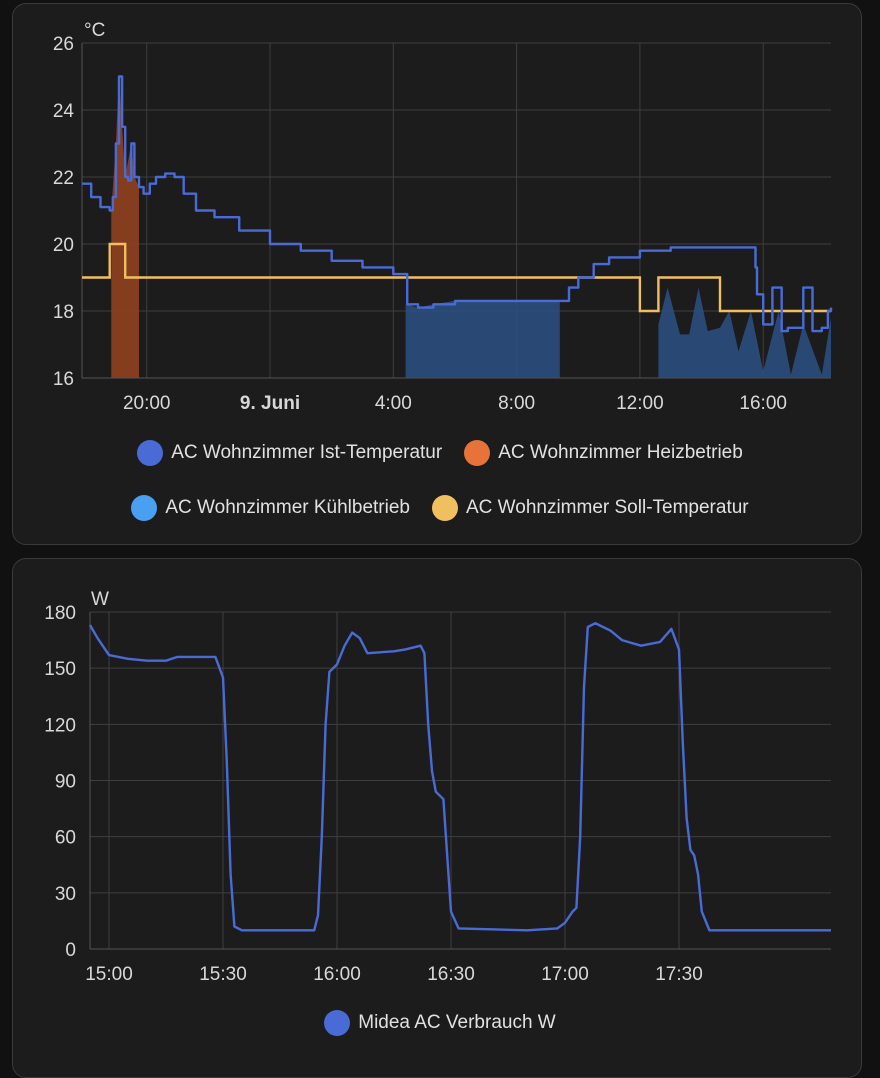  Describe the element at coordinates (620, 452) in the screenshot. I see `legend-label: AC Wohnzimmer Heizbetrieb` at that location.